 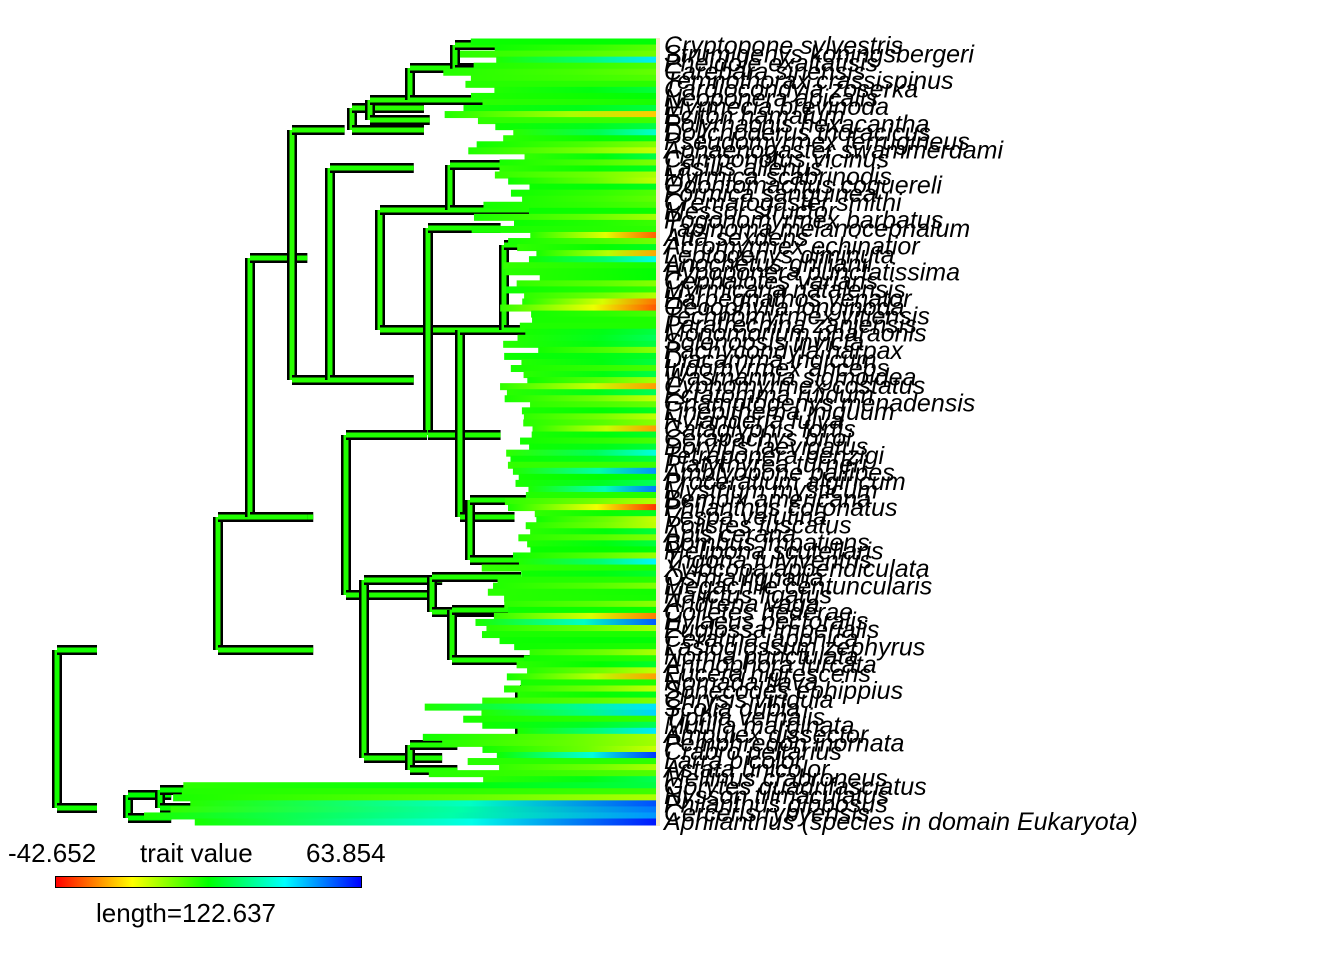 I want to click on tip-label: Nysson trimaculatus, so click(x=776, y=796).